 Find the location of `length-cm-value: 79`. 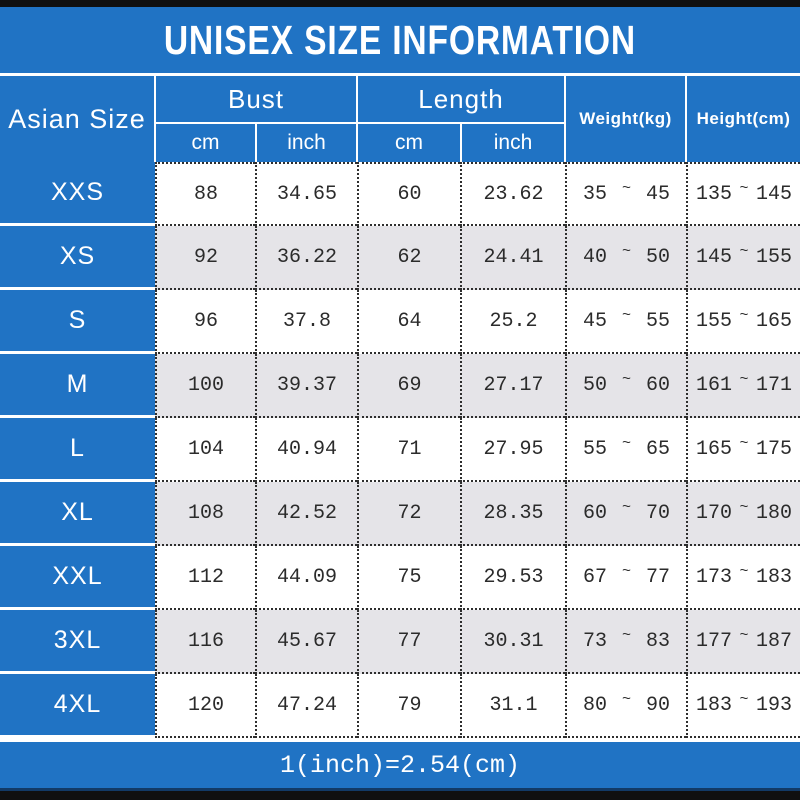

length-cm-value: 79 is located at coordinates (408, 706).